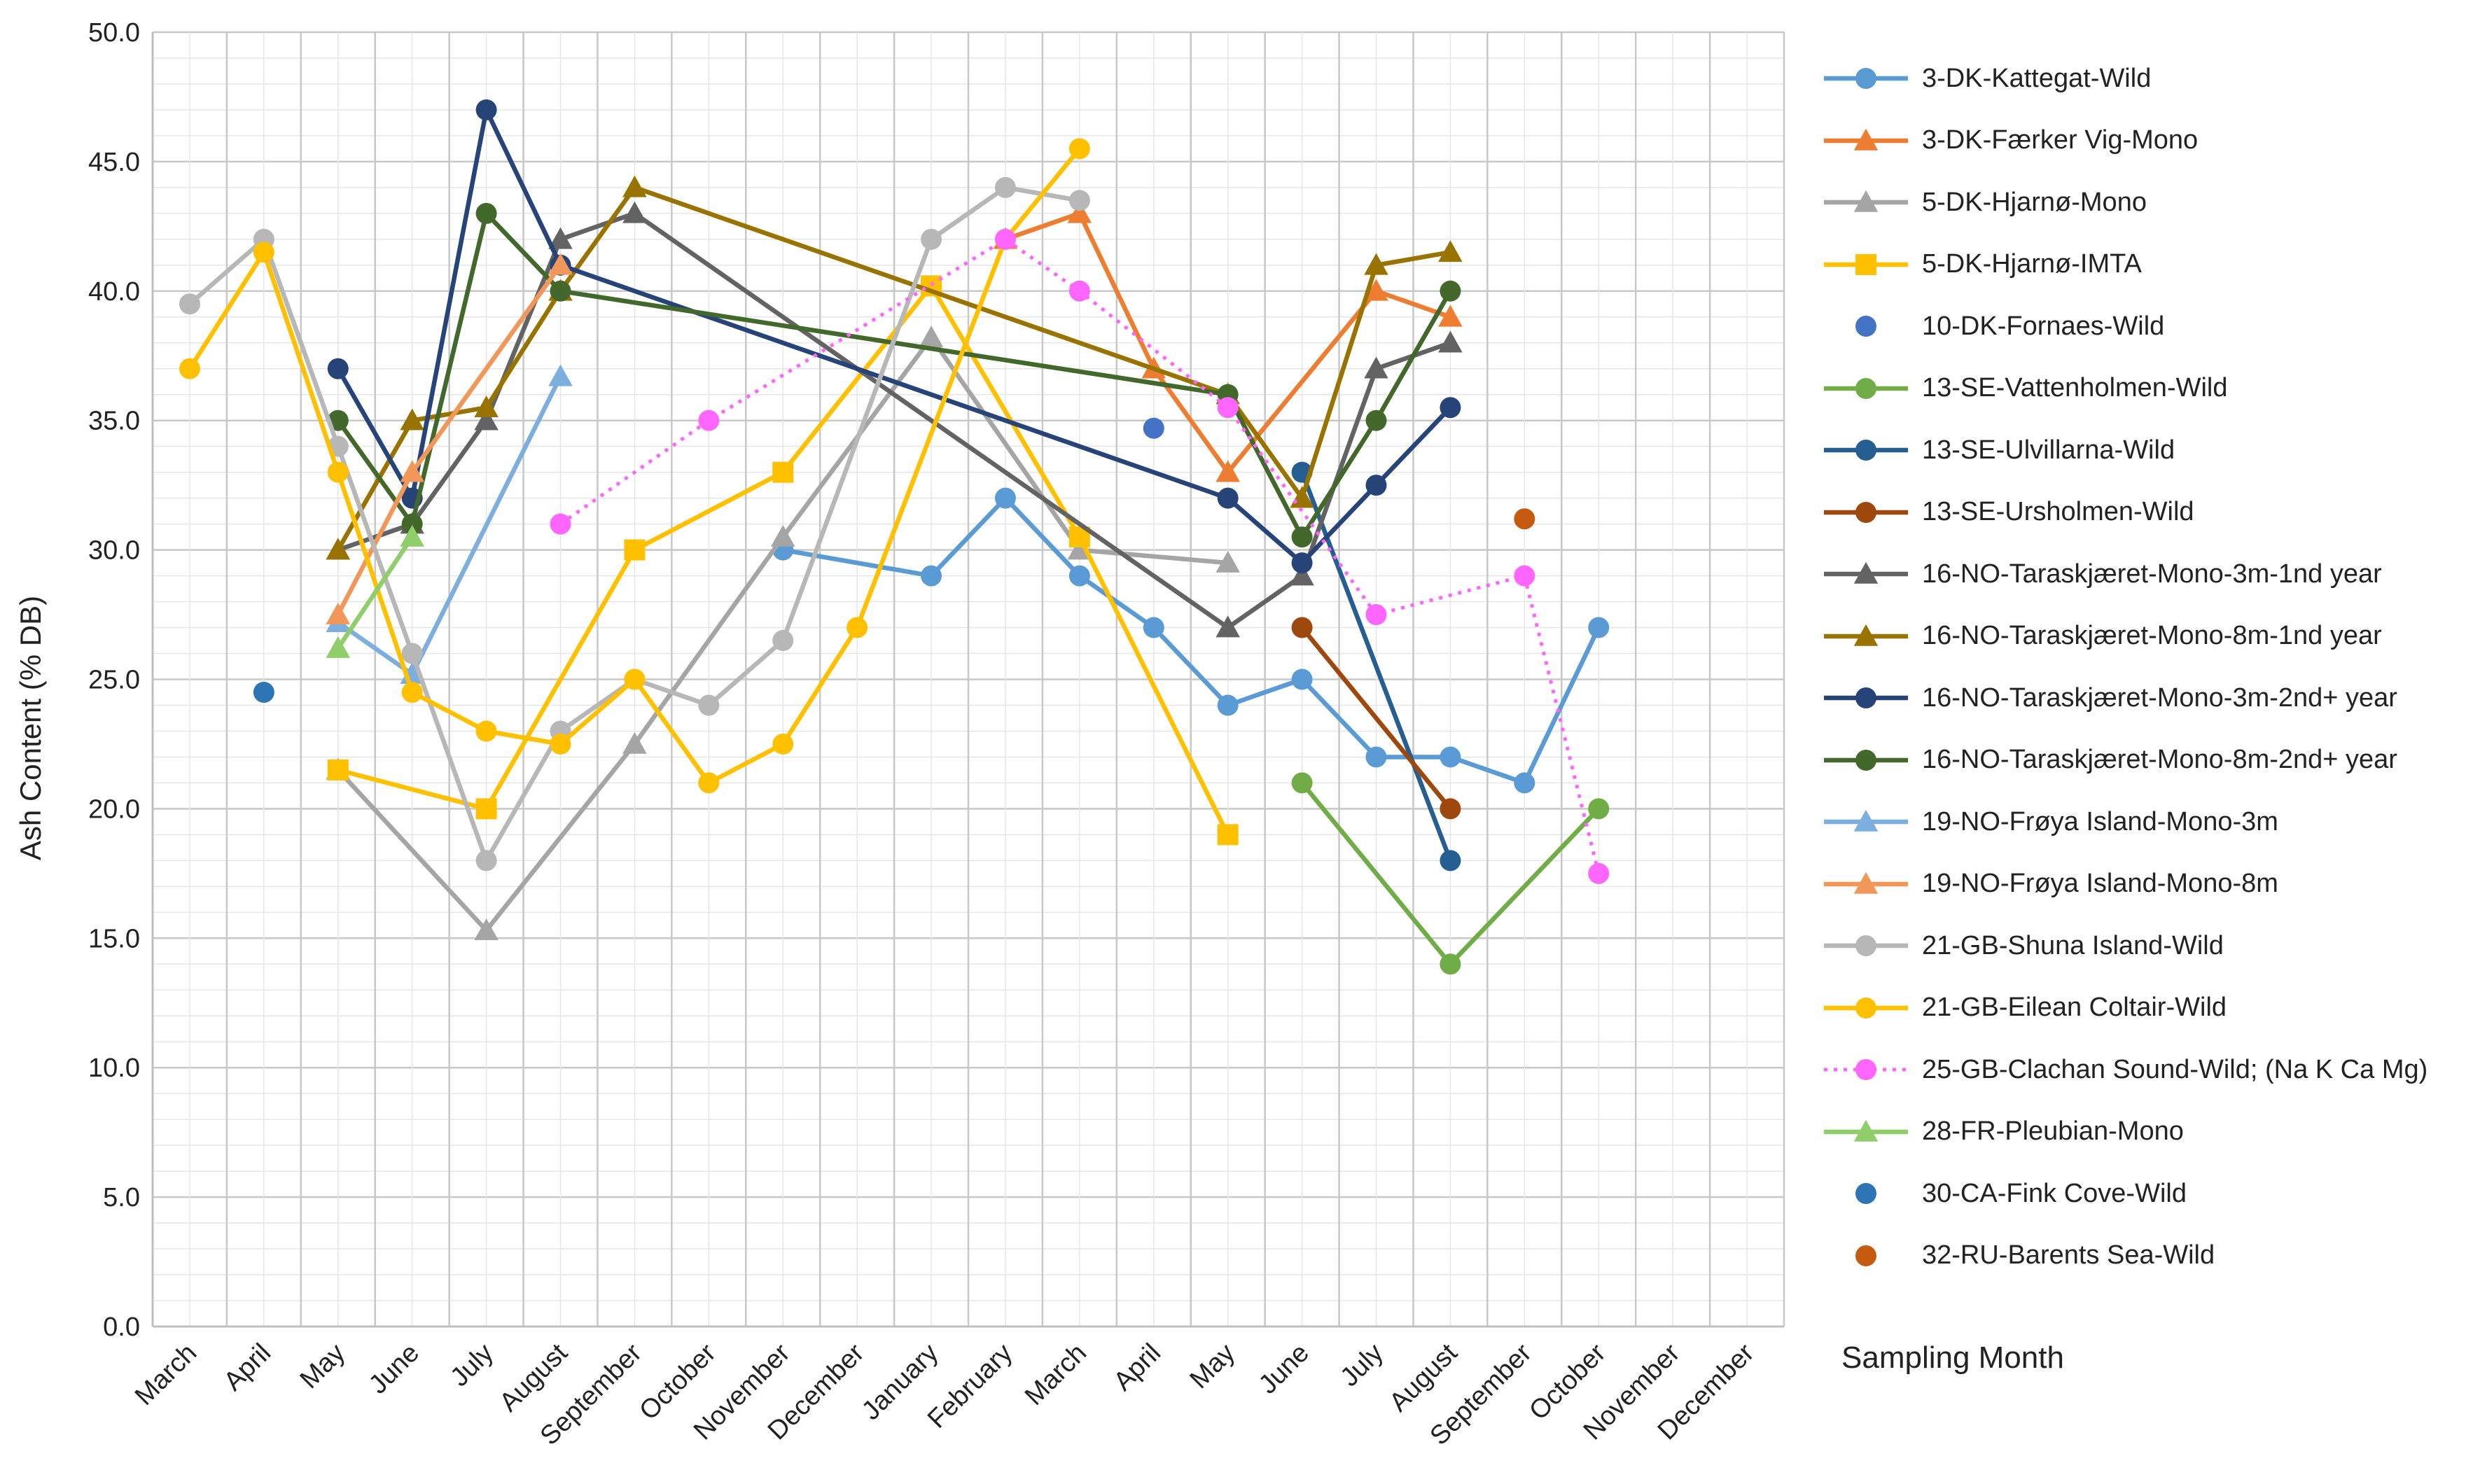 The width and height of the screenshot is (2480, 1484). What do you see at coordinates (2043, 326) in the screenshot?
I see `legend-label: 10-DK-Fornaes-Wild` at bounding box center [2043, 326].